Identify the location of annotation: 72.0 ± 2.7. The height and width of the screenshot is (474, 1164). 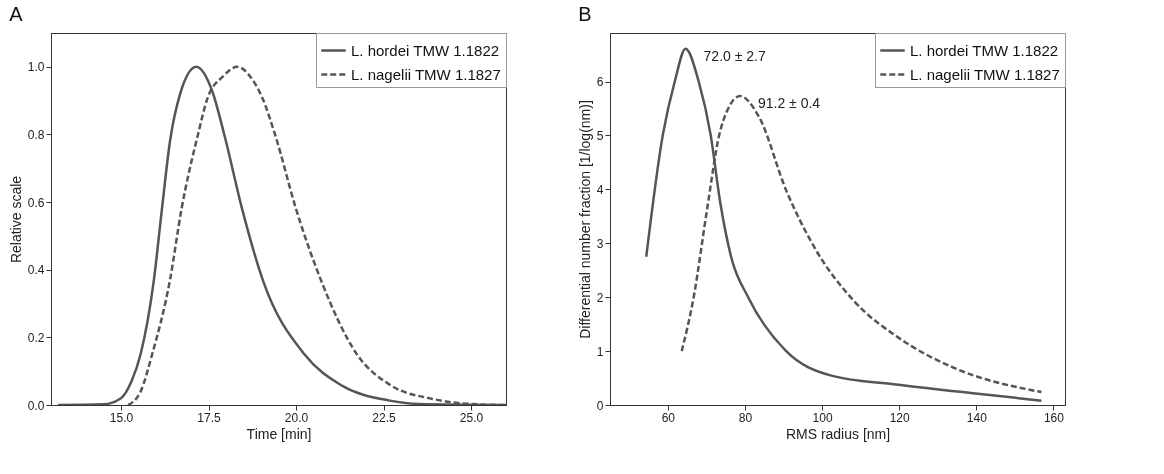
(734, 55).